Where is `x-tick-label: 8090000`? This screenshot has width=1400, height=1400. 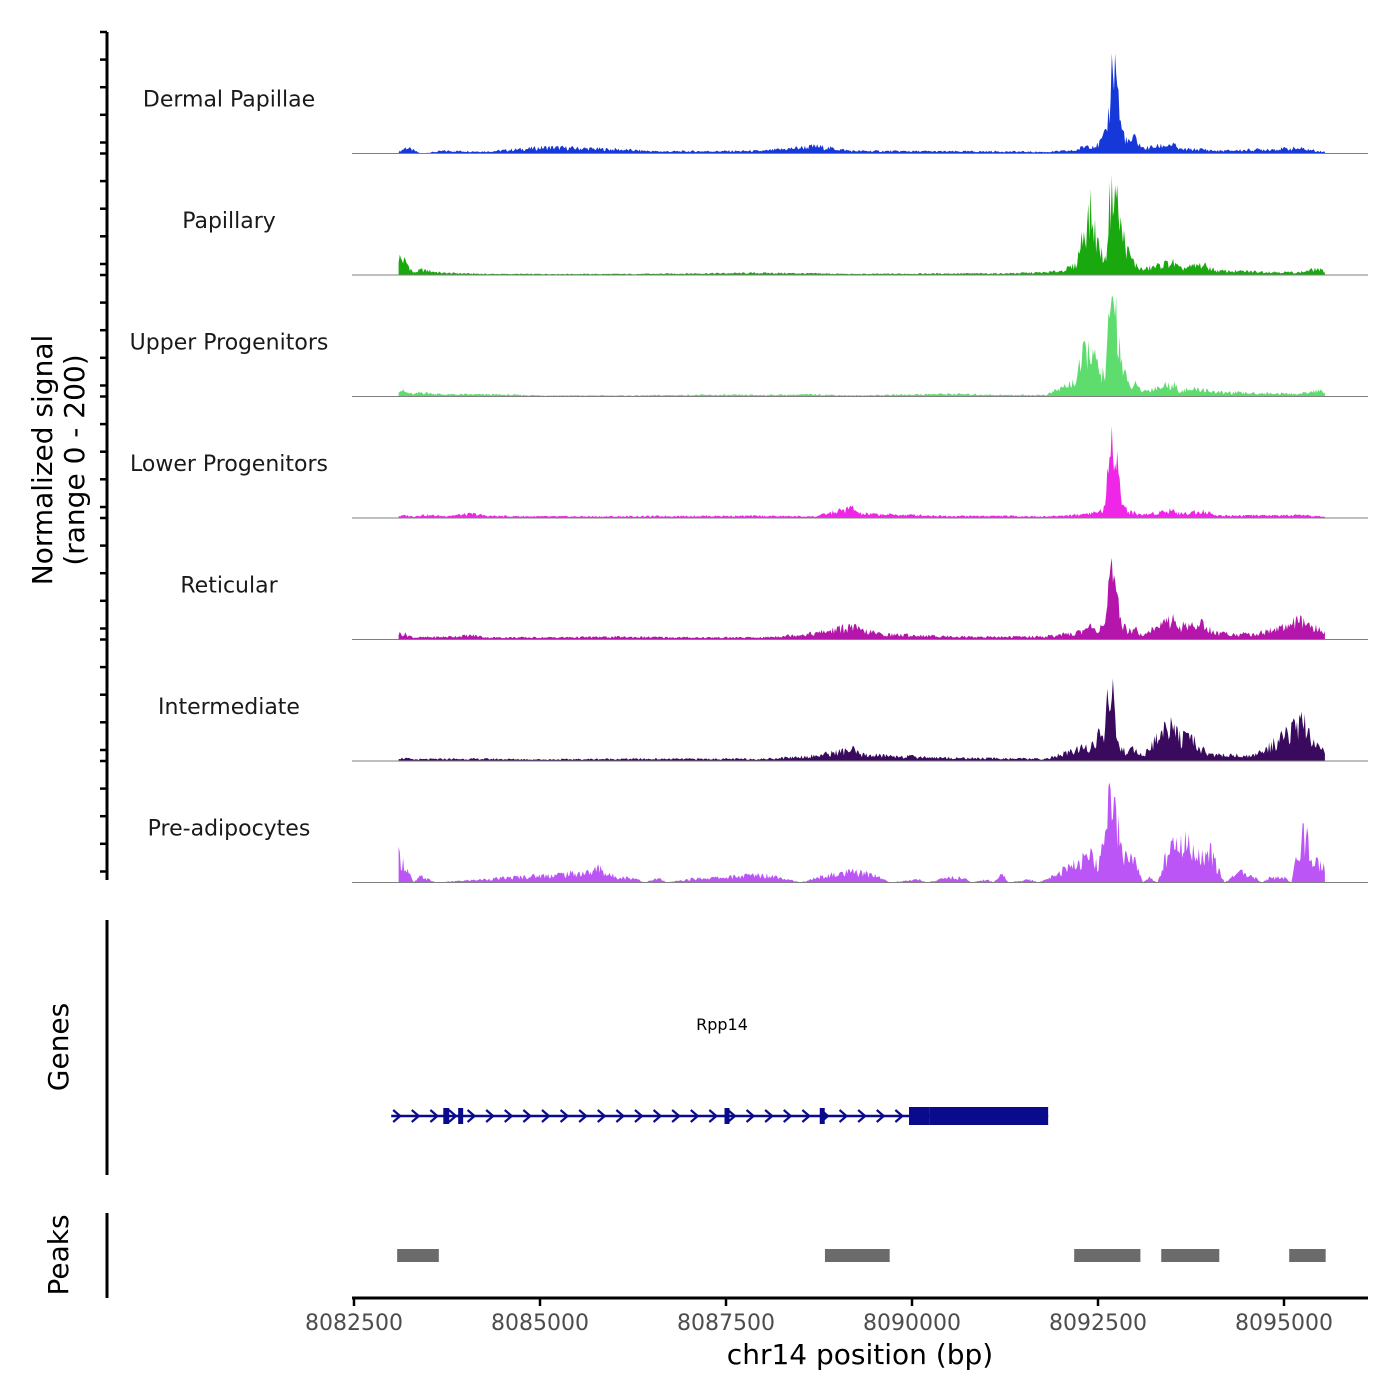
x-tick-label: 8090000 is located at coordinates (912, 1323).